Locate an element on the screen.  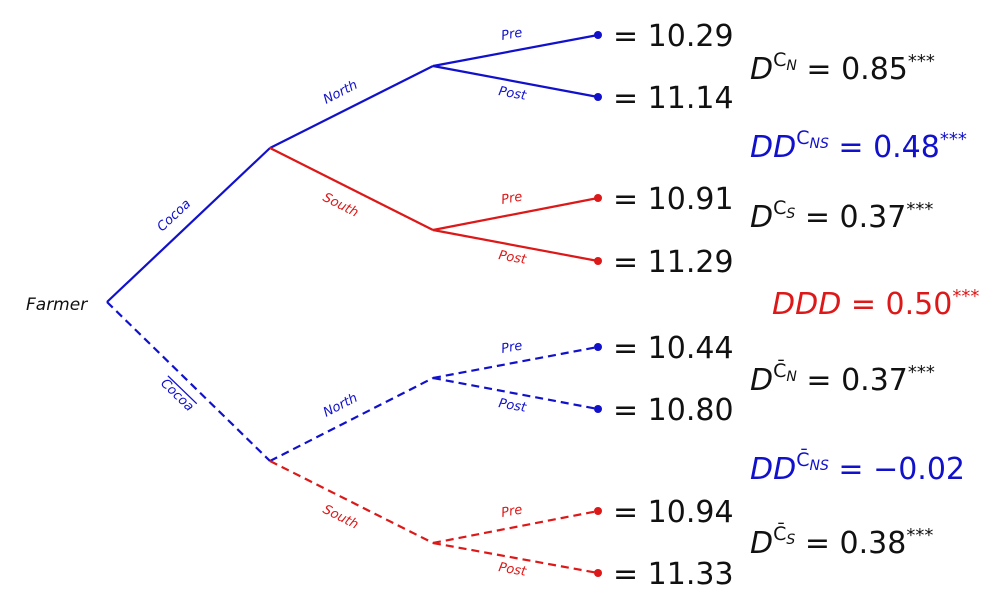
edge-not-cocoa-south-pre is located at coordinates (515, 527).